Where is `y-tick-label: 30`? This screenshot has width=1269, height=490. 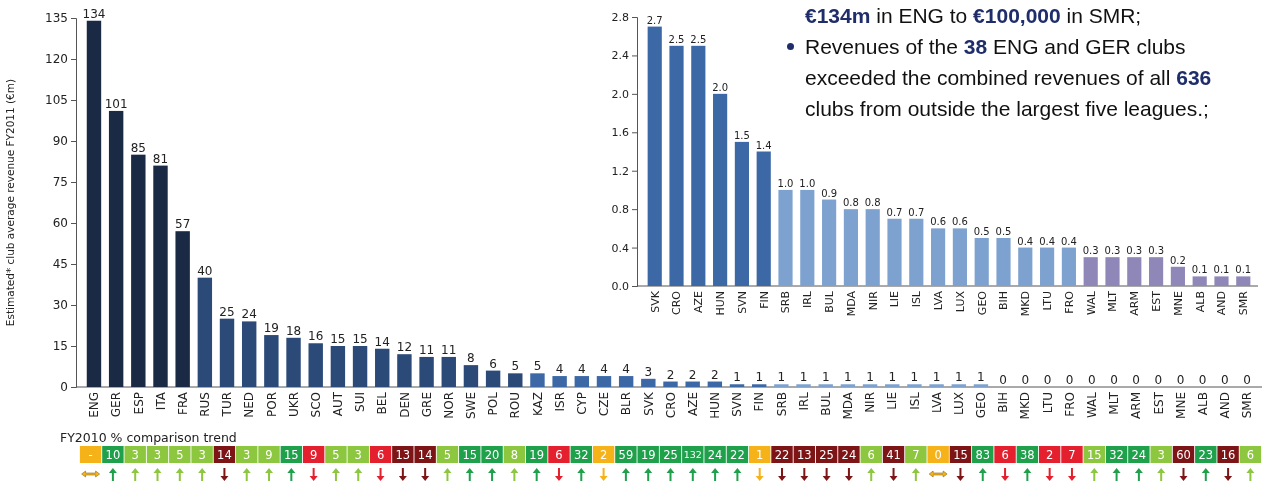 y-tick-label: 30 is located at coordinates (60, 305).